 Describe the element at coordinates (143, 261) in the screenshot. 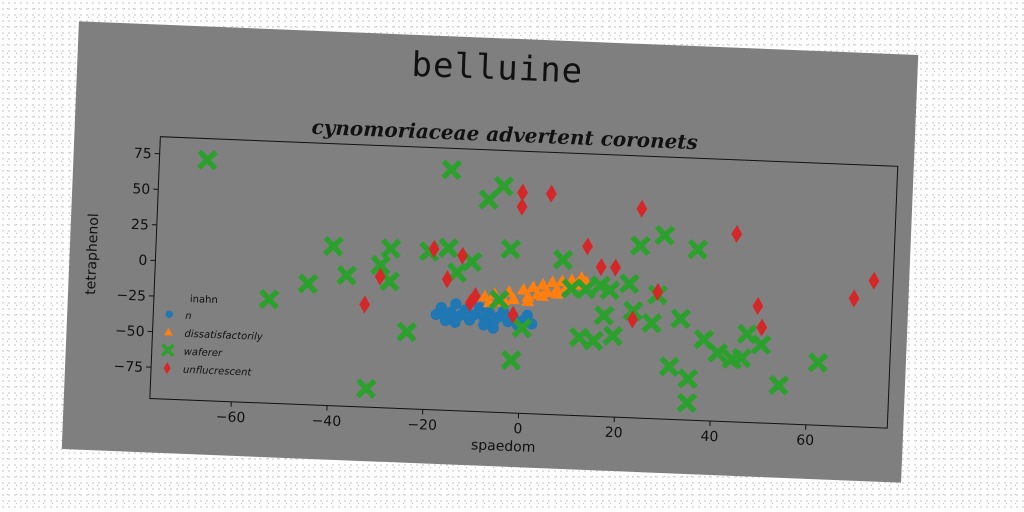

I see `y-tick-label: 0` at that location.